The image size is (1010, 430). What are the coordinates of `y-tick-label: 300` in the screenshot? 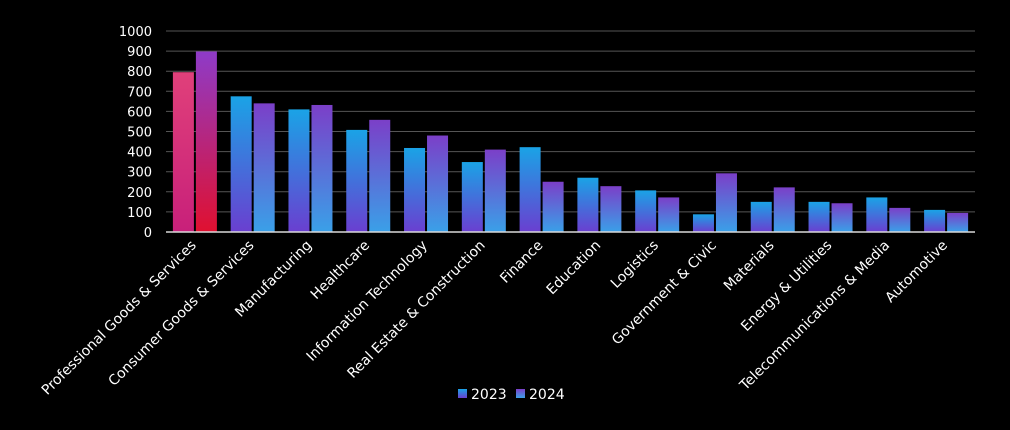 It's located at (139, 173).